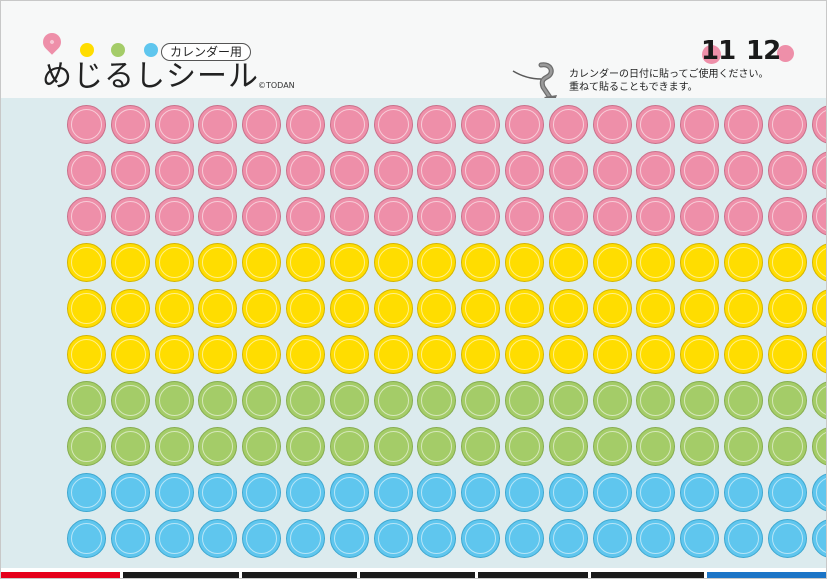  I want to click on sheet-title: めじるしシール, so click(150, 76).